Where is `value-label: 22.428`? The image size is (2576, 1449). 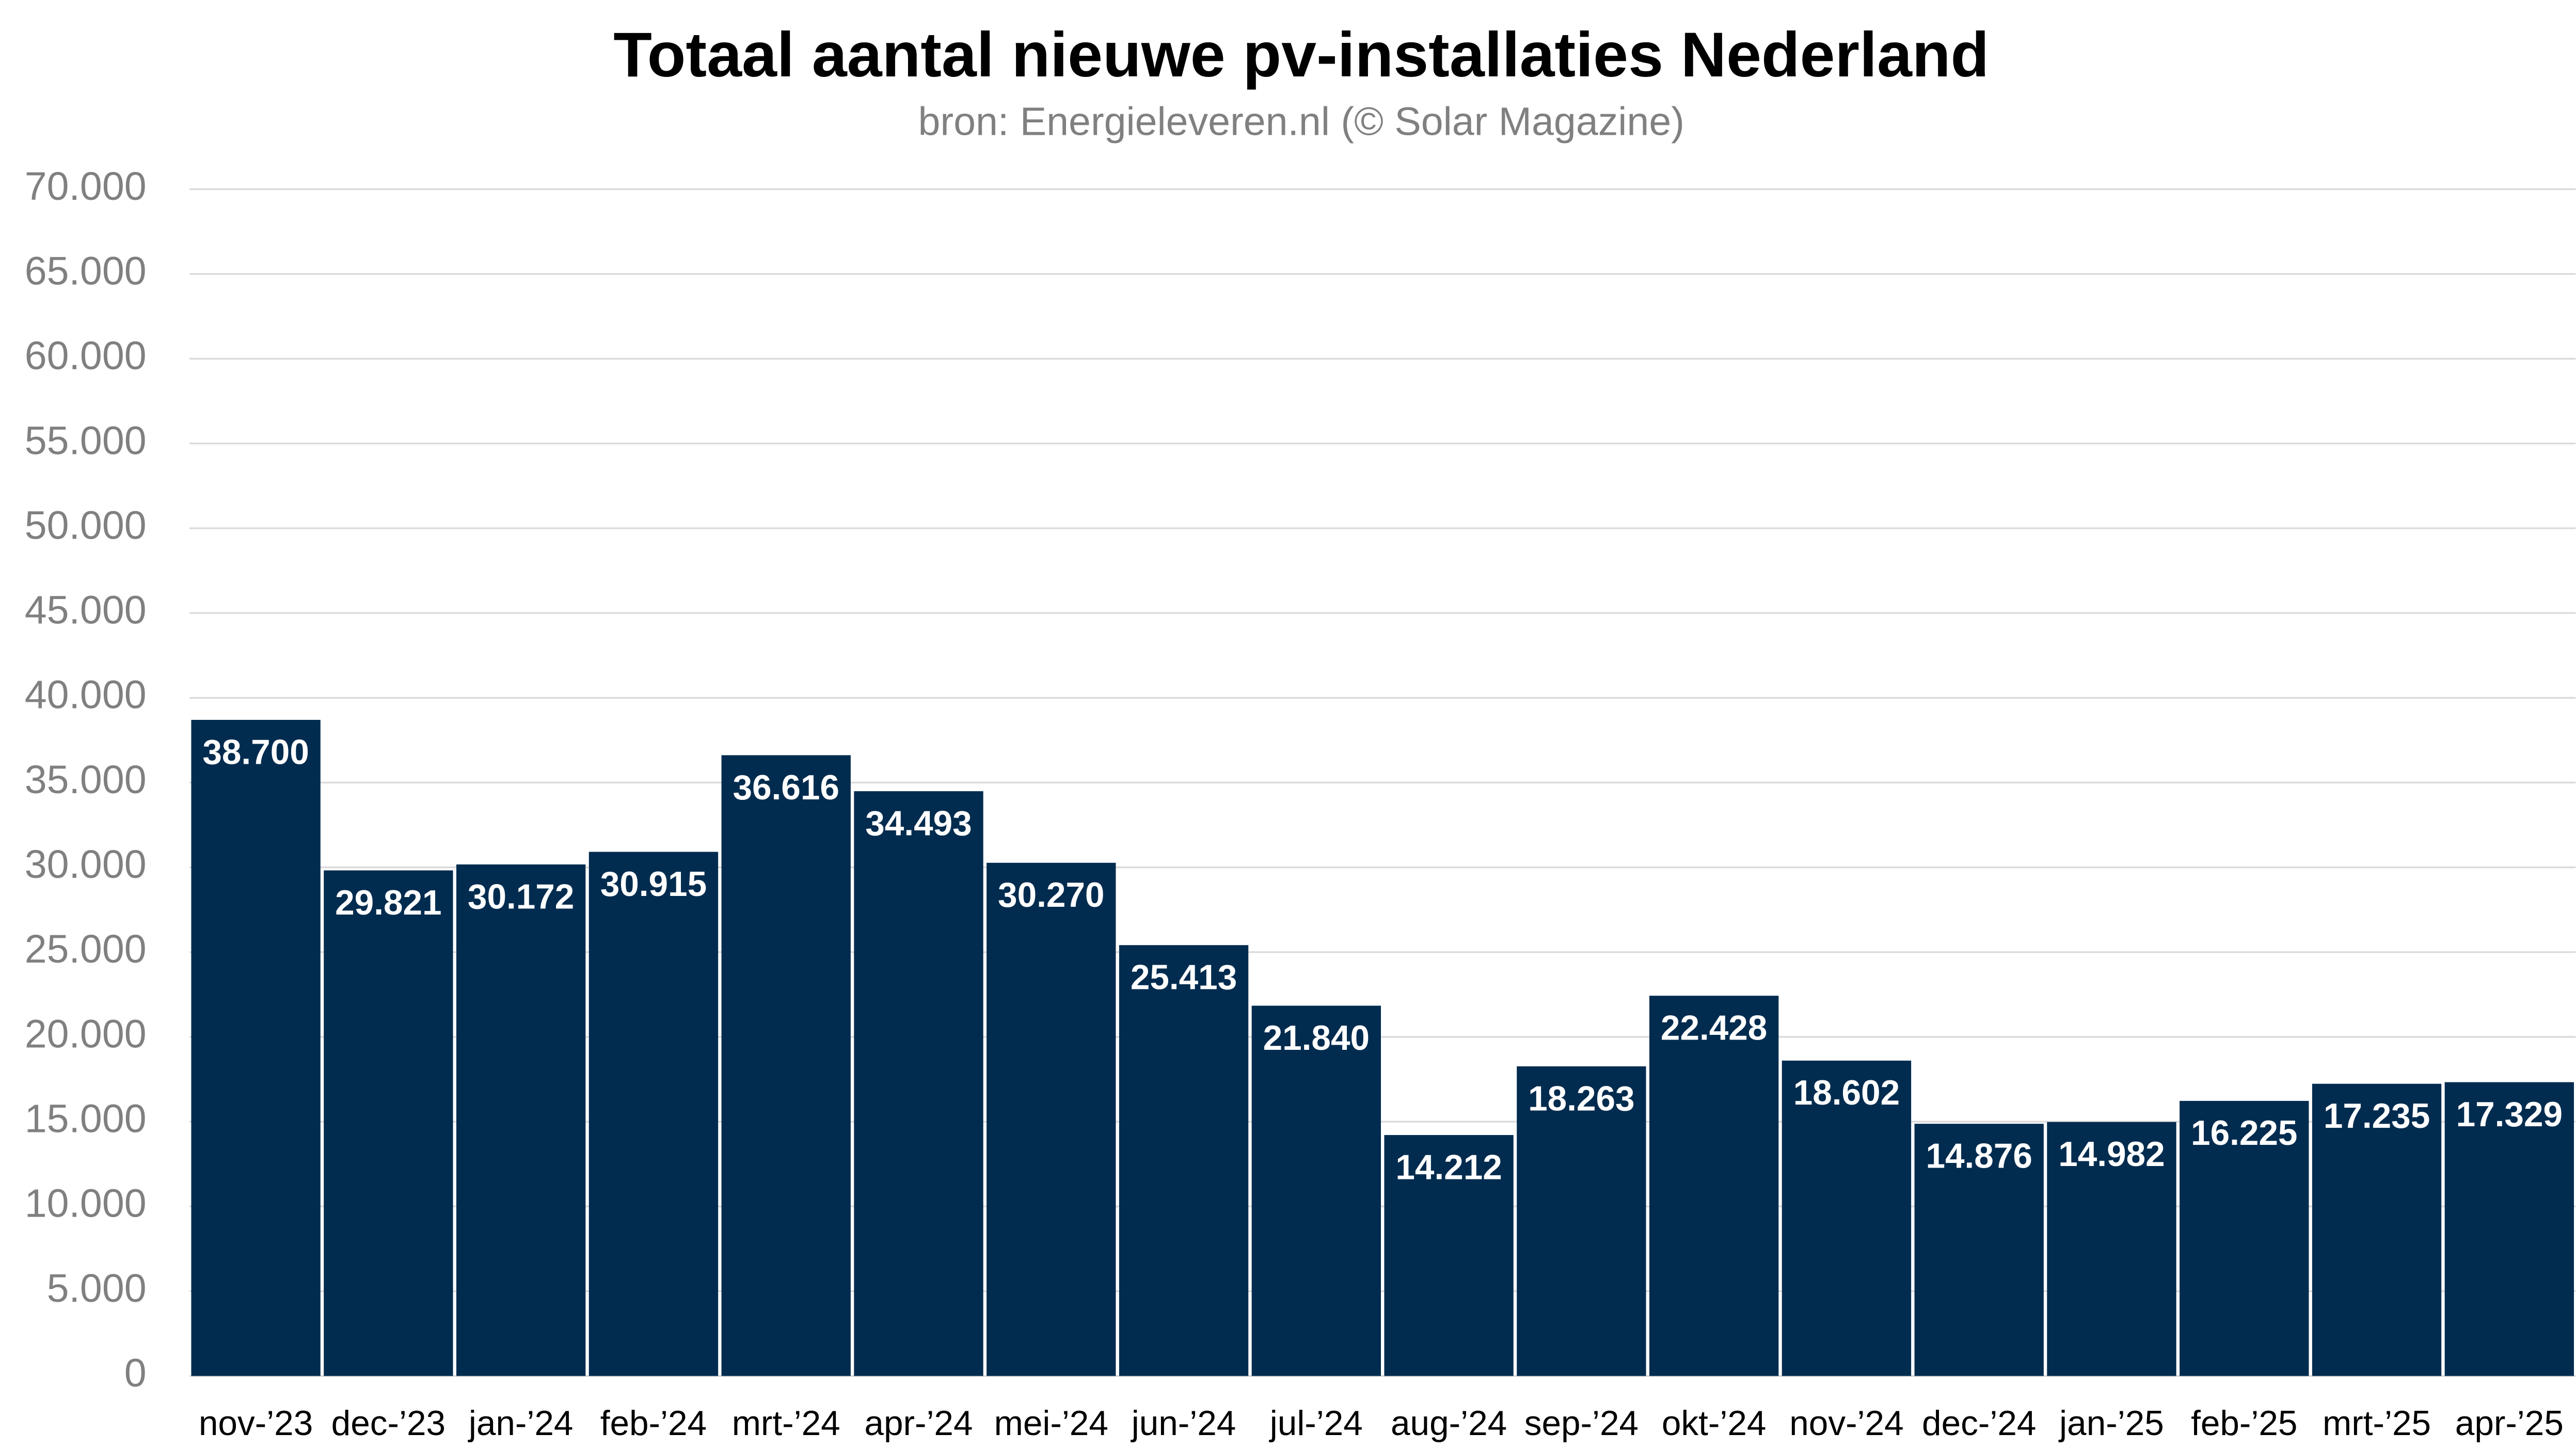 value-label: 22.428 is located at coordinates (1714, 1028).